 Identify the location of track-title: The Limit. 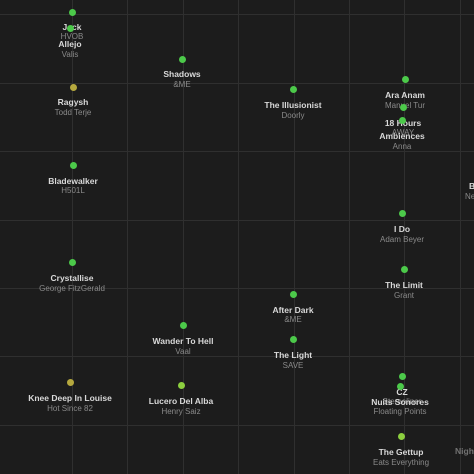
(404, 285).